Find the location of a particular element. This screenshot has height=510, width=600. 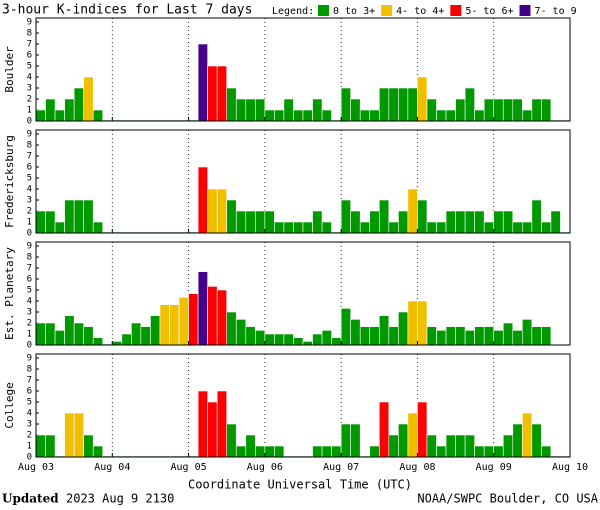

y-tick-label: 8 is located at coordinates (29, 258).